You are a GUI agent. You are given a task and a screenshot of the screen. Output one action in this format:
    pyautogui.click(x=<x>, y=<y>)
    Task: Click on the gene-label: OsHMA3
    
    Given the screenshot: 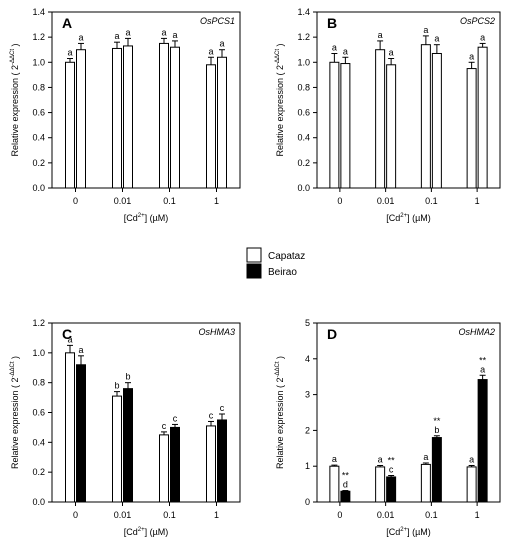 What is the action you would take?
    pyautogui.click(x=216, y=332)
    